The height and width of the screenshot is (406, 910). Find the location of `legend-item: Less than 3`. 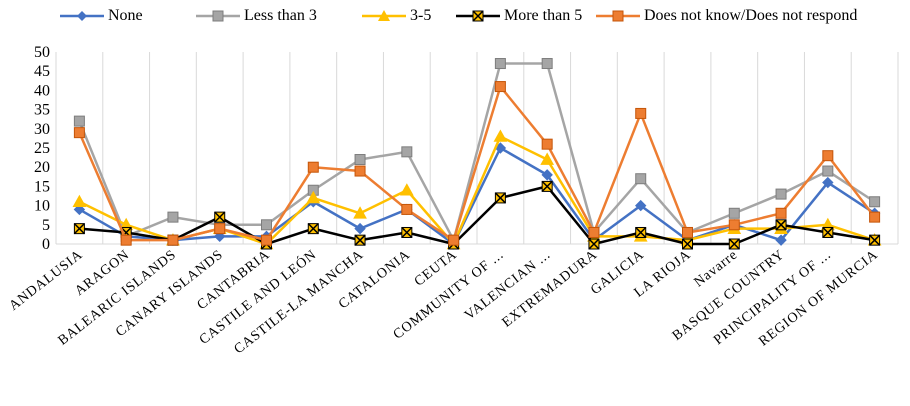

legend-item: Less than 3 is located at coordinates (256, 16).